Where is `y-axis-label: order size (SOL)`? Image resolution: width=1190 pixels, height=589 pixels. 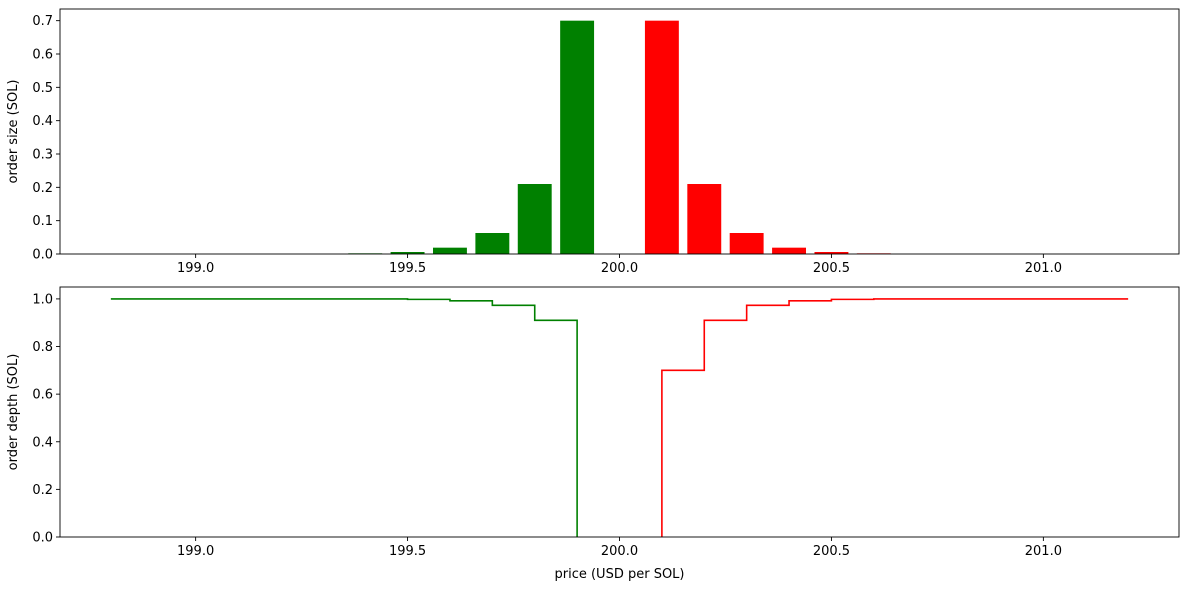 y-axis-label: order size (SOL) is located at coordinates (13, 131).